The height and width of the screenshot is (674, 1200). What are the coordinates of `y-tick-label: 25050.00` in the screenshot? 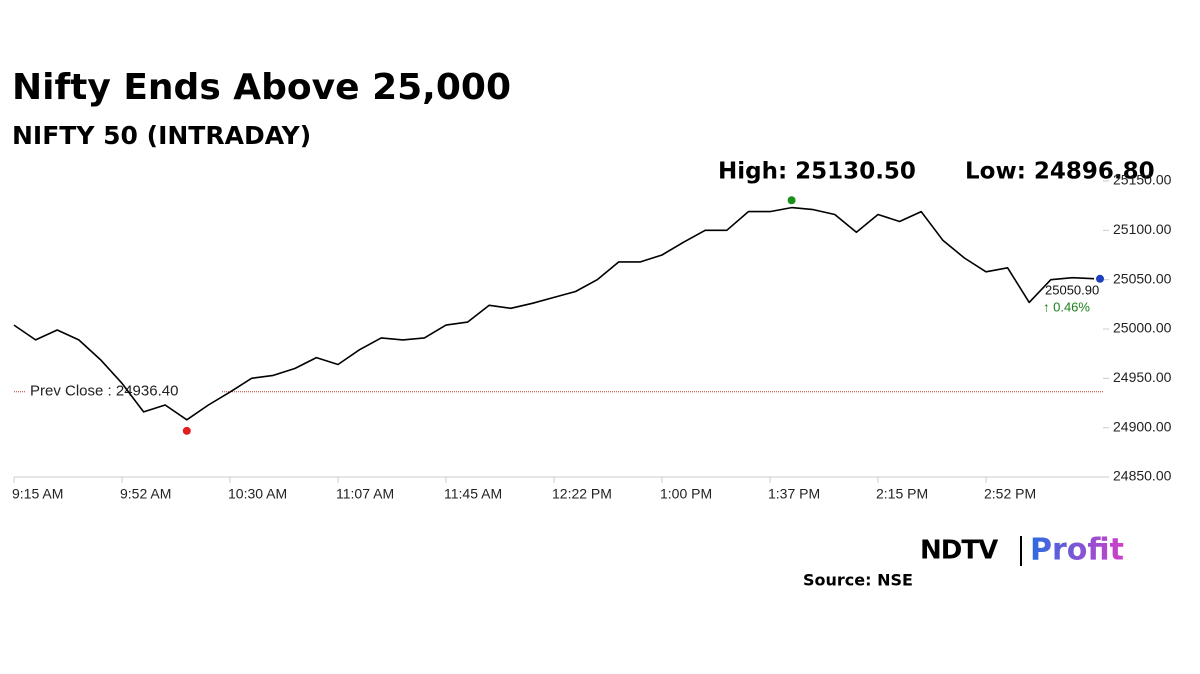 It's located at (1142, 278).